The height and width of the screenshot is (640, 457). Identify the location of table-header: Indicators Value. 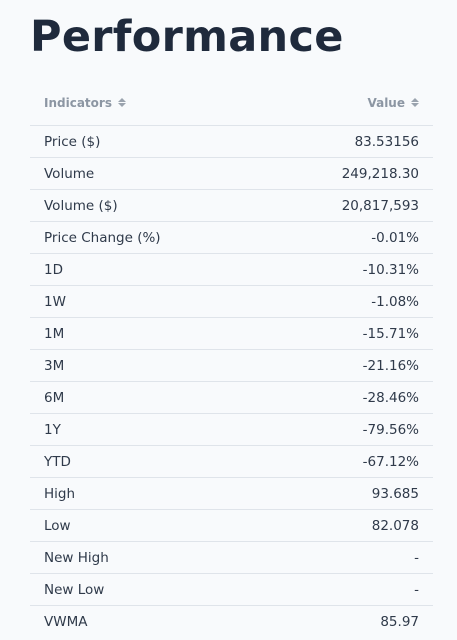
(231, 103).